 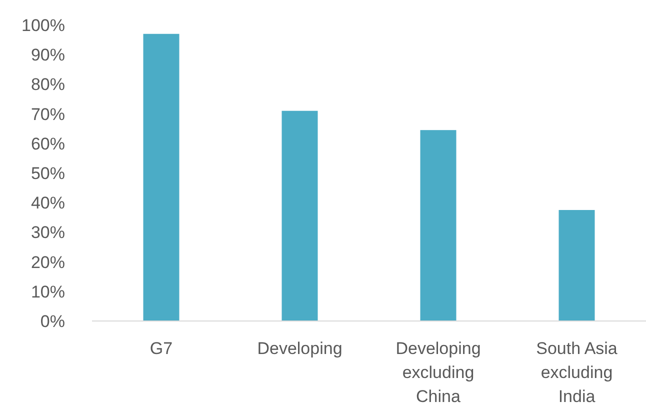 What do you see at coordinates (47, 144) in the screenshot?
I see `y-tick-label: 60%` at bounding box center [47, 144].